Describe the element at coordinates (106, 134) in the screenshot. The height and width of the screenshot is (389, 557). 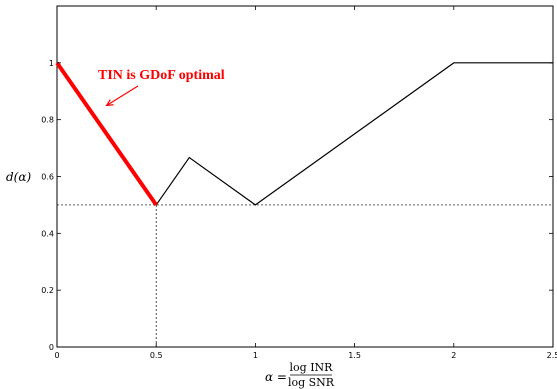
I see `series-line-optimal` at that location.